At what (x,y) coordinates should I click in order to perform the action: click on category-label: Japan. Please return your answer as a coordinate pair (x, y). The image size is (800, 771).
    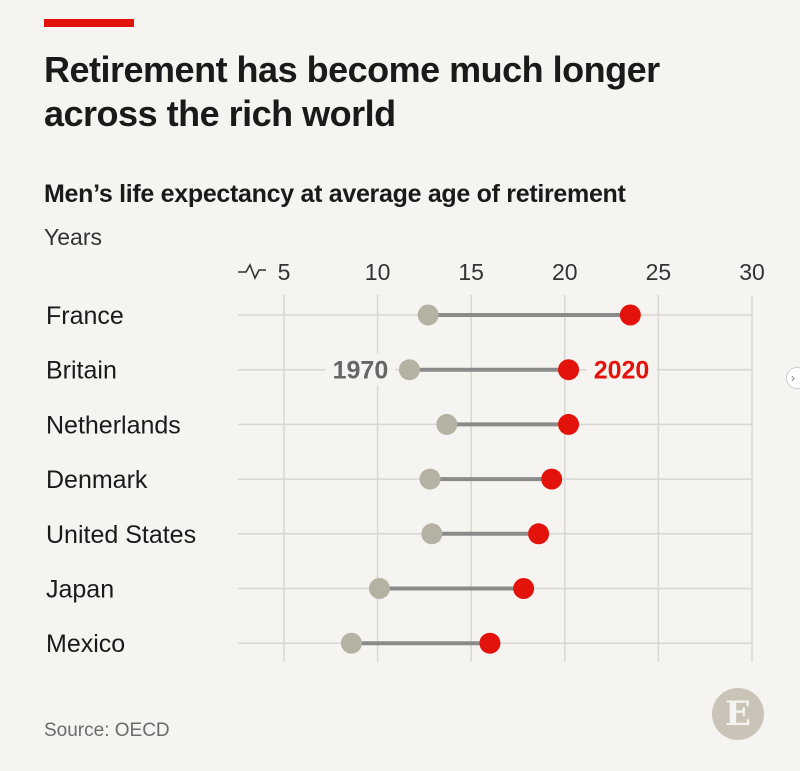
    Looking at the image, I should click on (80, 590).